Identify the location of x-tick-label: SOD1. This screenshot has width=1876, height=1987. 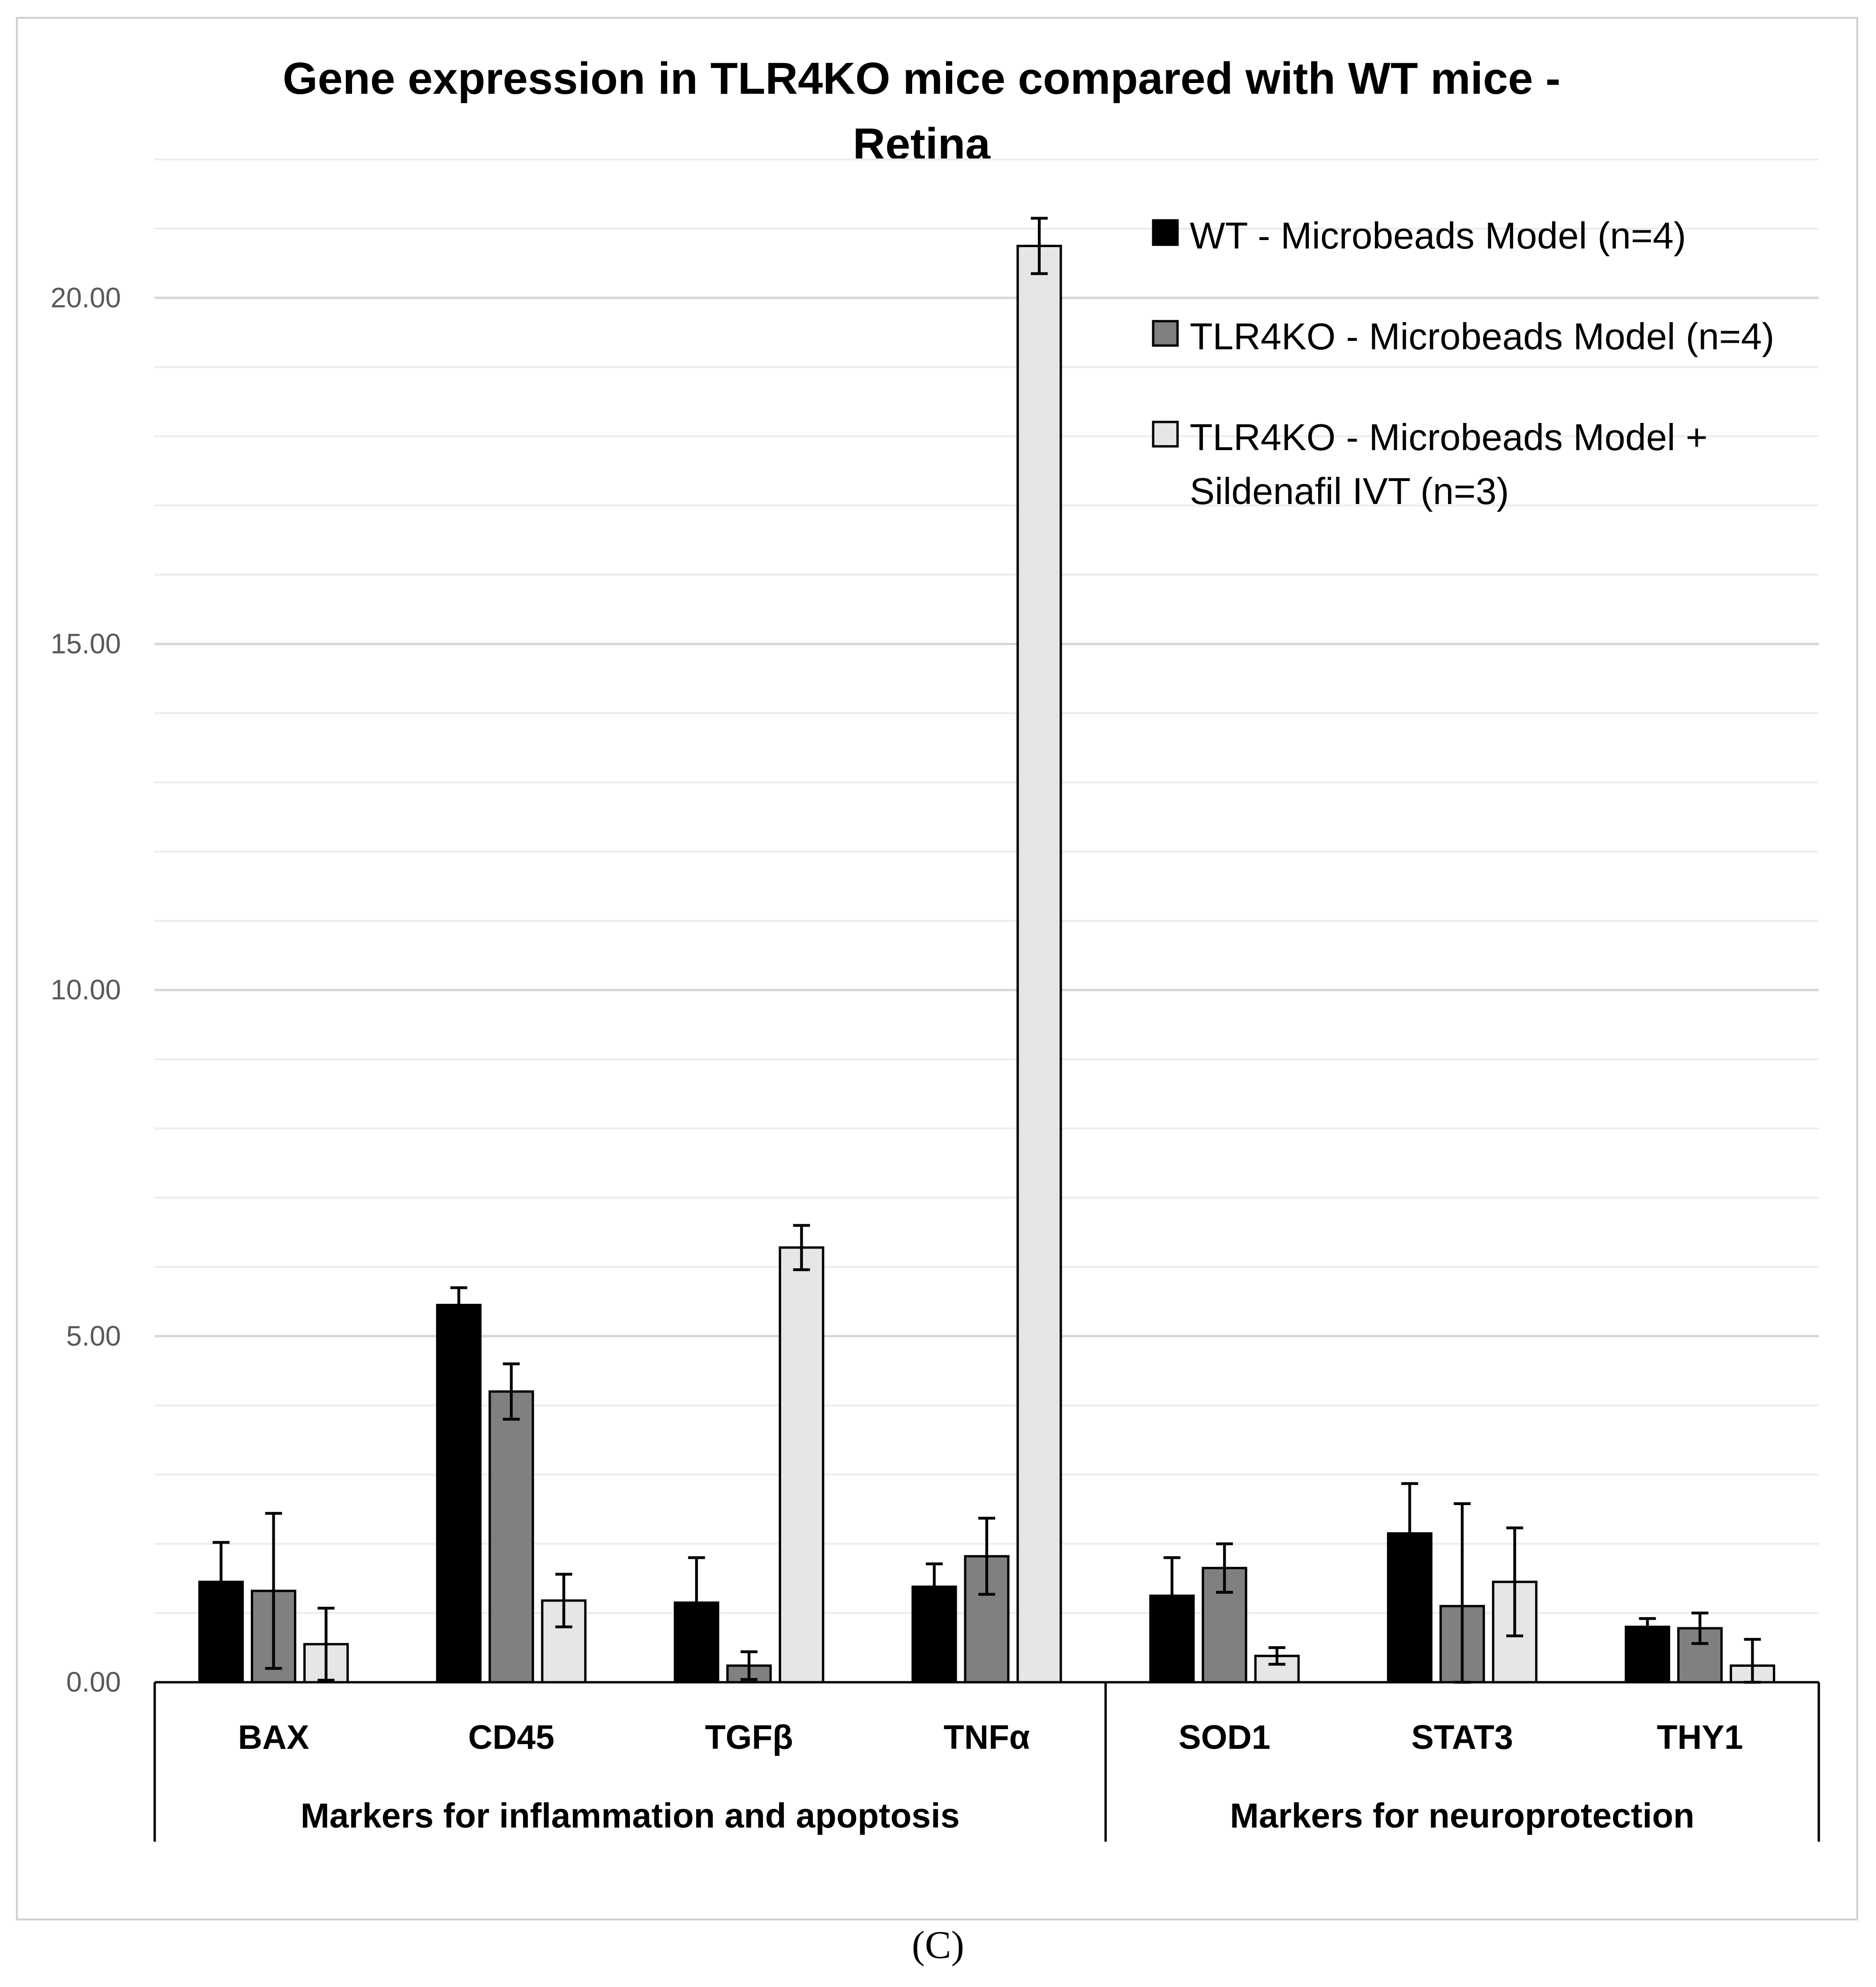
(1224, 1738).